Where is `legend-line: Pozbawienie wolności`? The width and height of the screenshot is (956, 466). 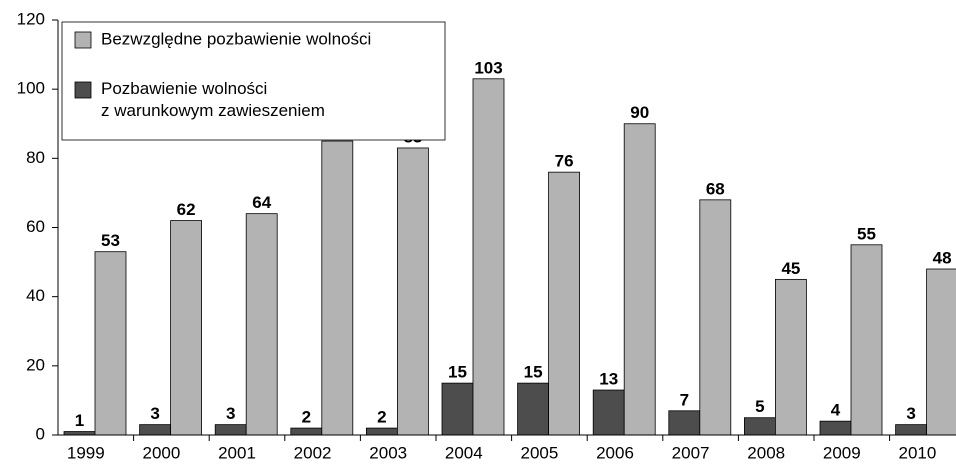
legend-line: Pozbawienie wolności is located at coordinates (184, 88).